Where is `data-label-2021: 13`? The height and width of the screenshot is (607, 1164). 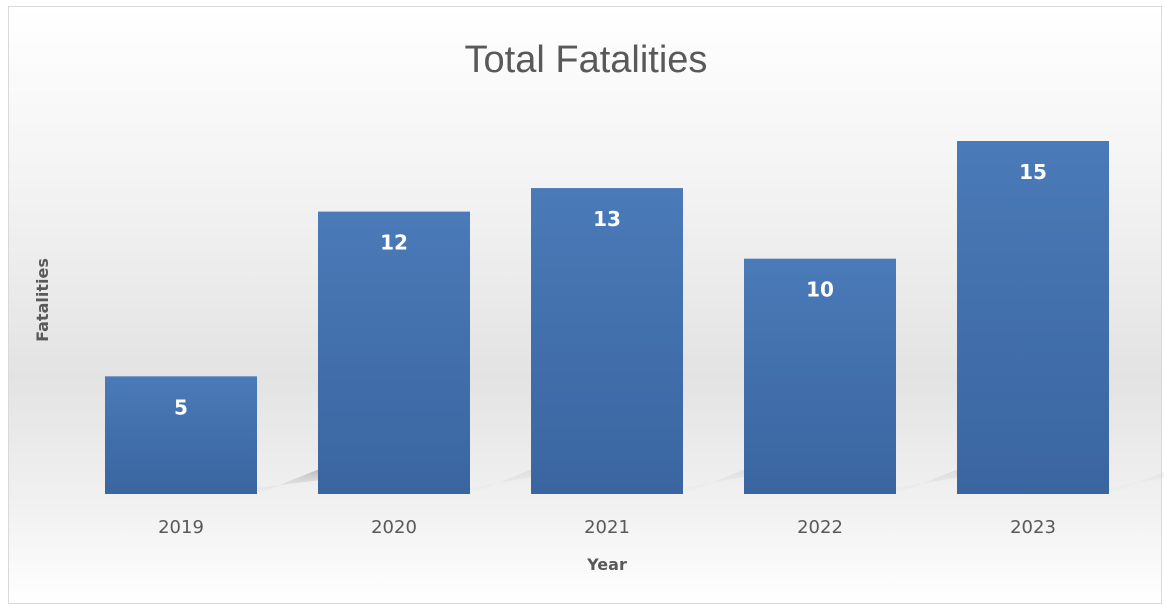 data-label-2021: 13 is located at coordinates (607, 219).